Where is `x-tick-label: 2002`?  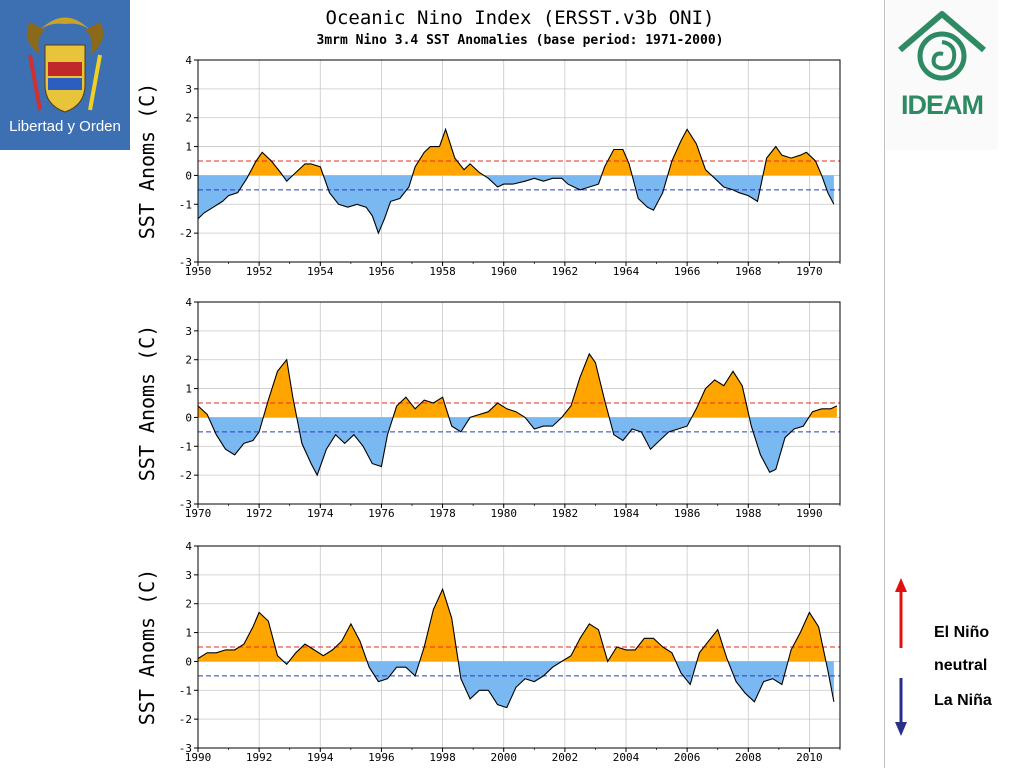
x-tick-label: 2002 is located at coordinates (565, 757).